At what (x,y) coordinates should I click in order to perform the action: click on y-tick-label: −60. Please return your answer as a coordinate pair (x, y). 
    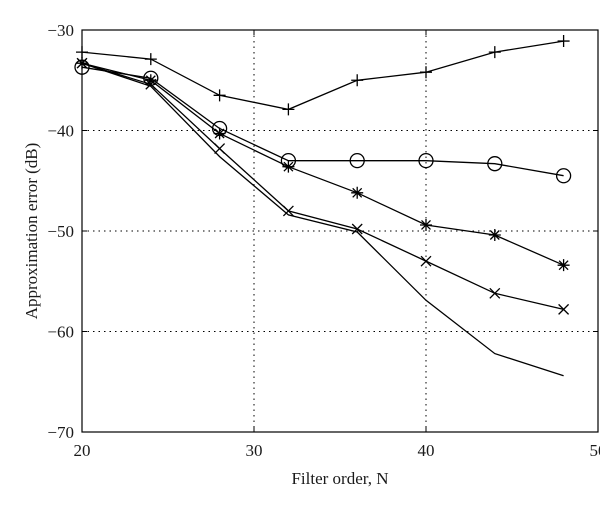
    Looking at the image, I should click on (60, 332).